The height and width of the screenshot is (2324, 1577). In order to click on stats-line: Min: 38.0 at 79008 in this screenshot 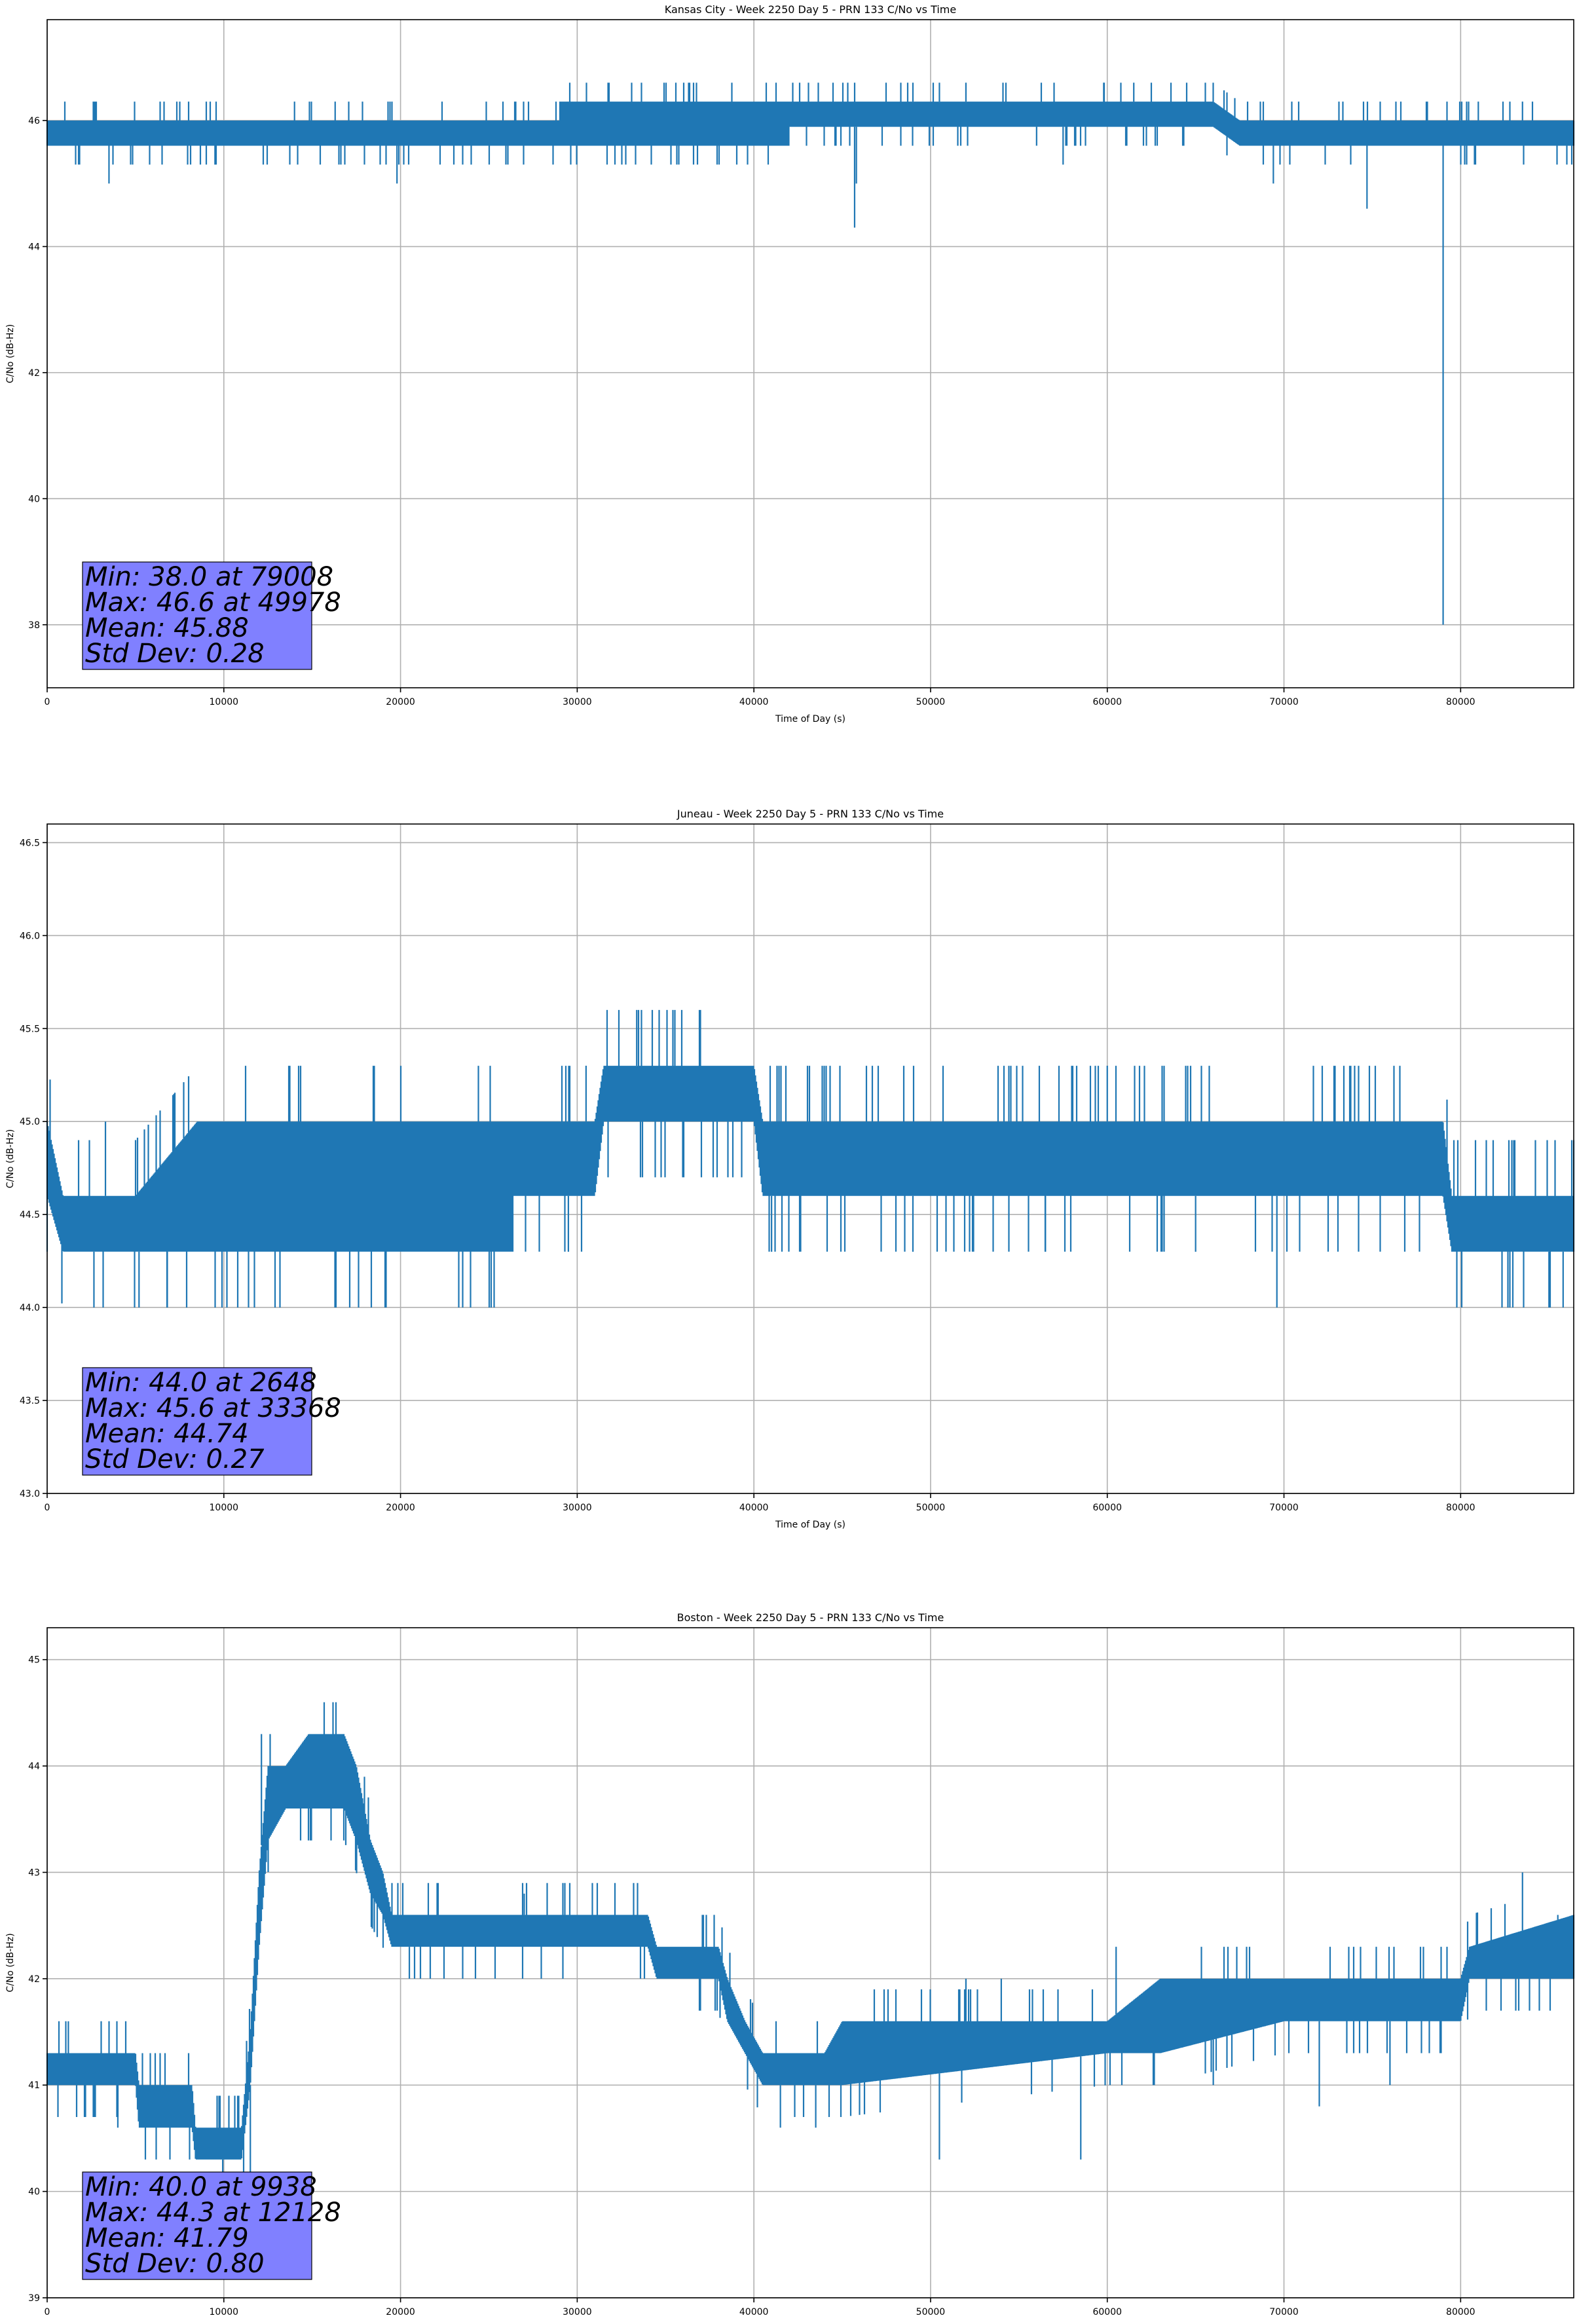, I will do `click(209, 577)`.